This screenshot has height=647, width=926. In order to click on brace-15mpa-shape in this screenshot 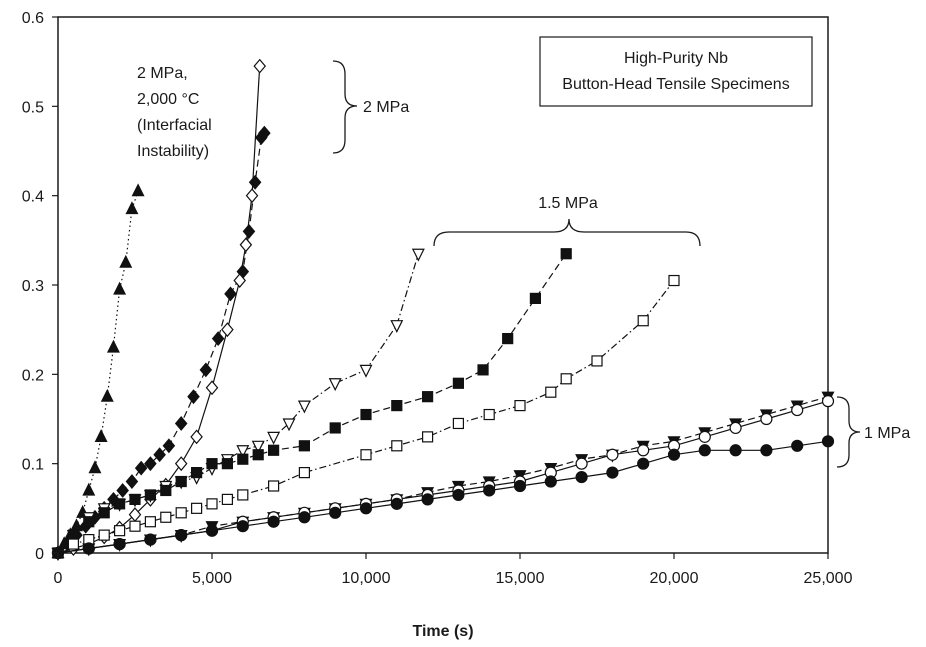, I will do `click(567, 232)`.